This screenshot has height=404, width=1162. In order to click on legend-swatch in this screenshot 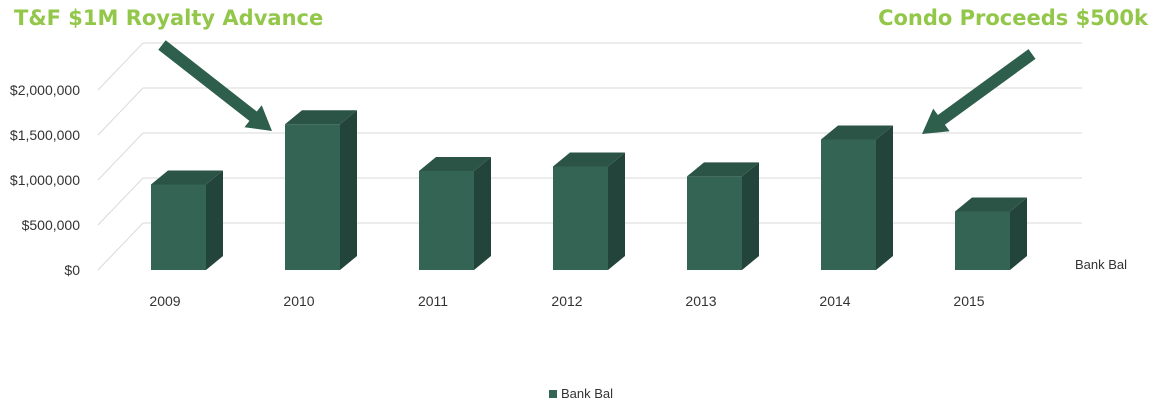, I will do `click(552, 394)`.